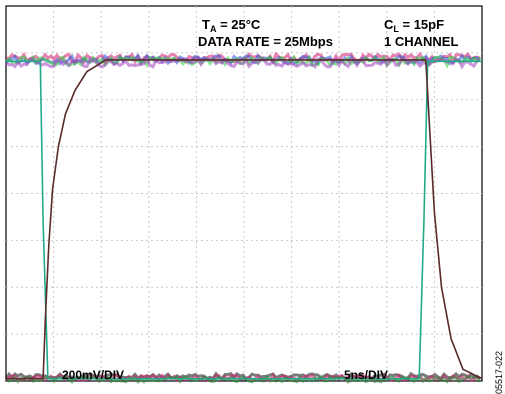 Image resolution: width=505 pixels, height=394 pixels. What do you see at coordinates (421, 41) in the screenshot?
I see `channel-count-label: 1 CHANNEL` at bounding box center [421, 41].